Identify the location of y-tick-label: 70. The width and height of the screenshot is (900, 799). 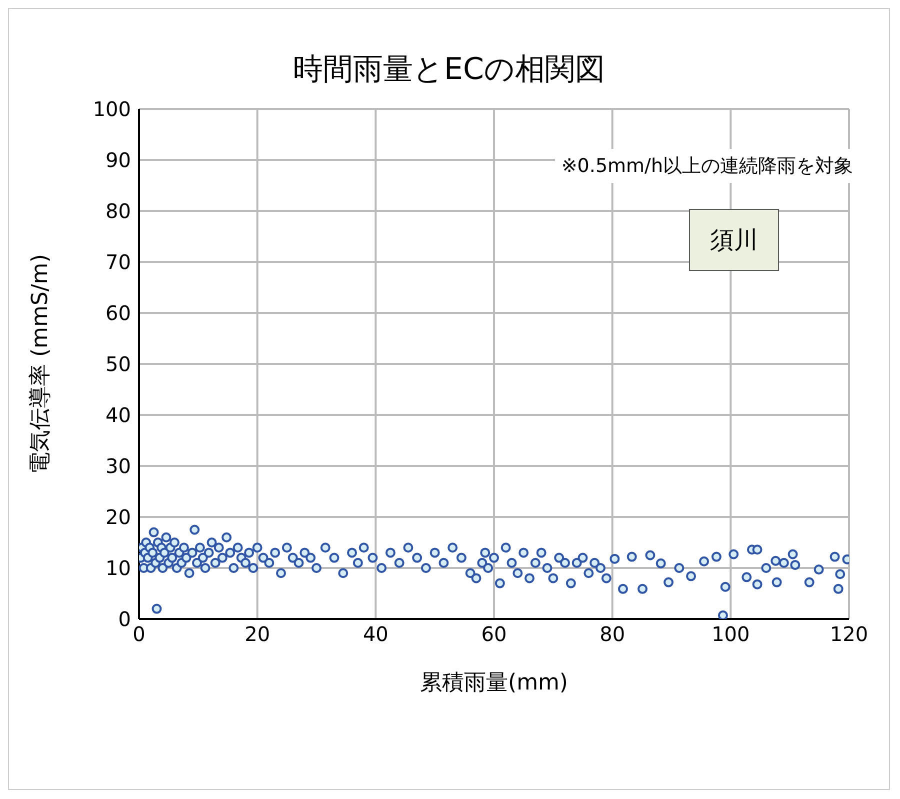
(118, 262).